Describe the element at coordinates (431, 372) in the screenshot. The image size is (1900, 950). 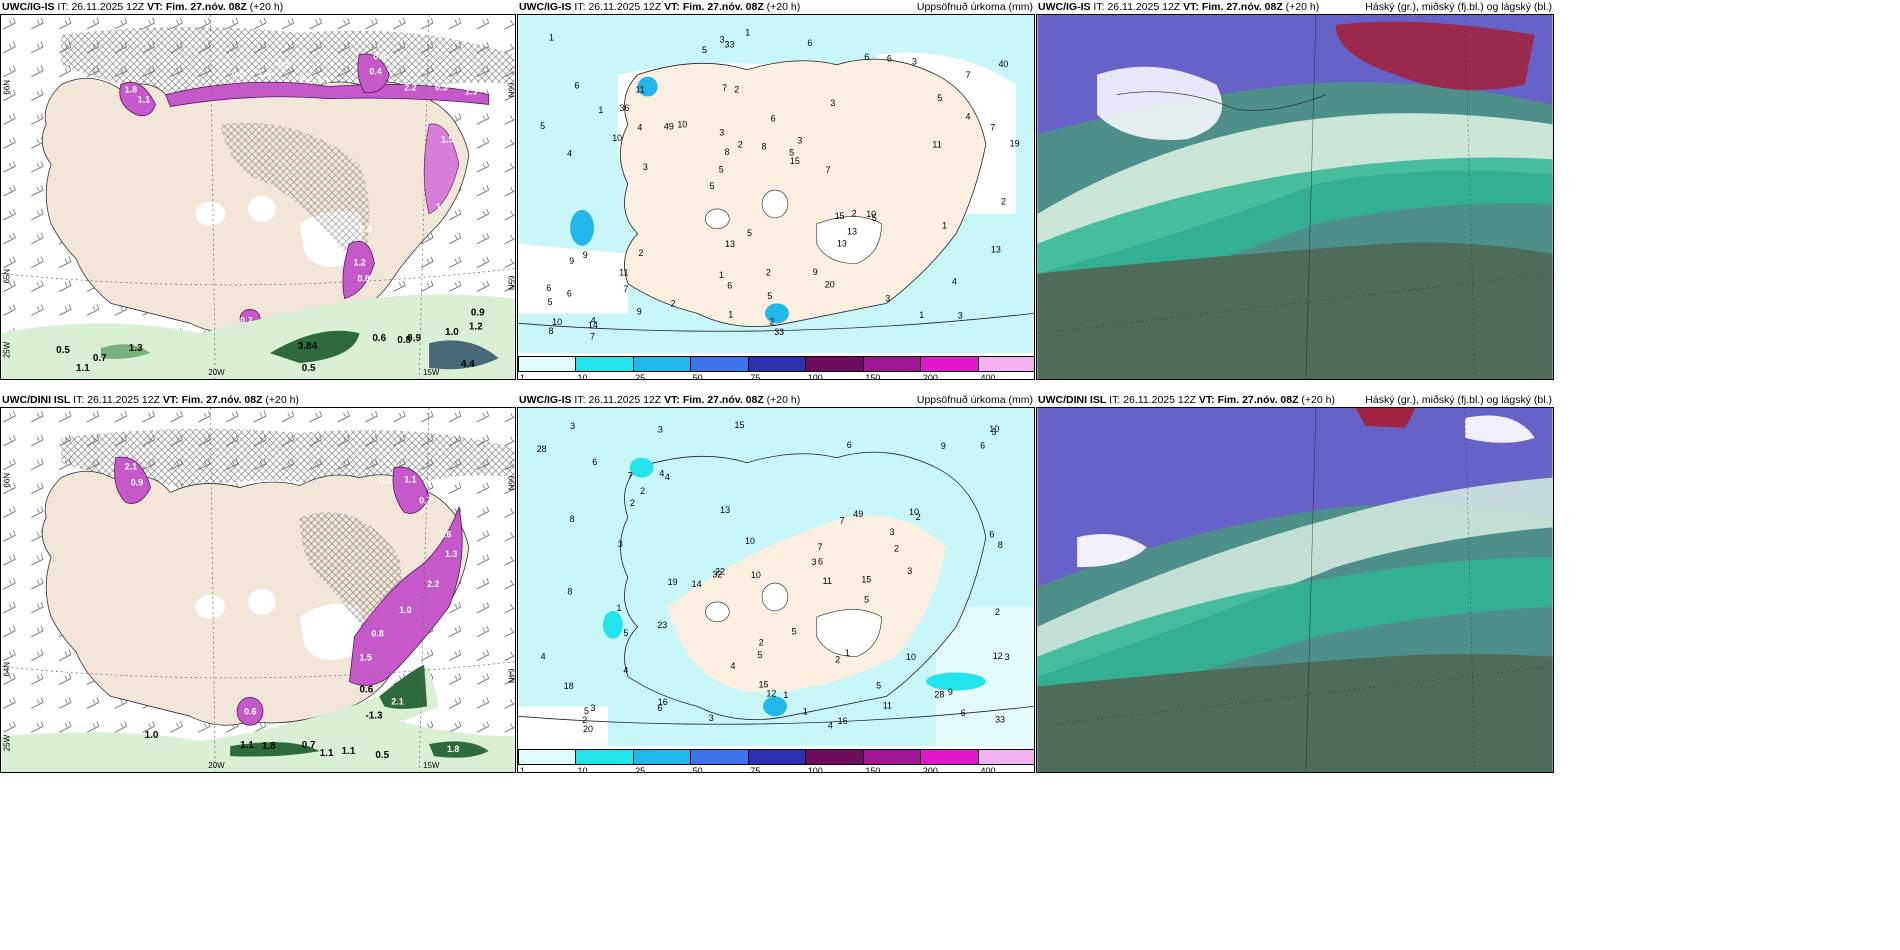
I see `axis-lon-label: 15W` at that location.